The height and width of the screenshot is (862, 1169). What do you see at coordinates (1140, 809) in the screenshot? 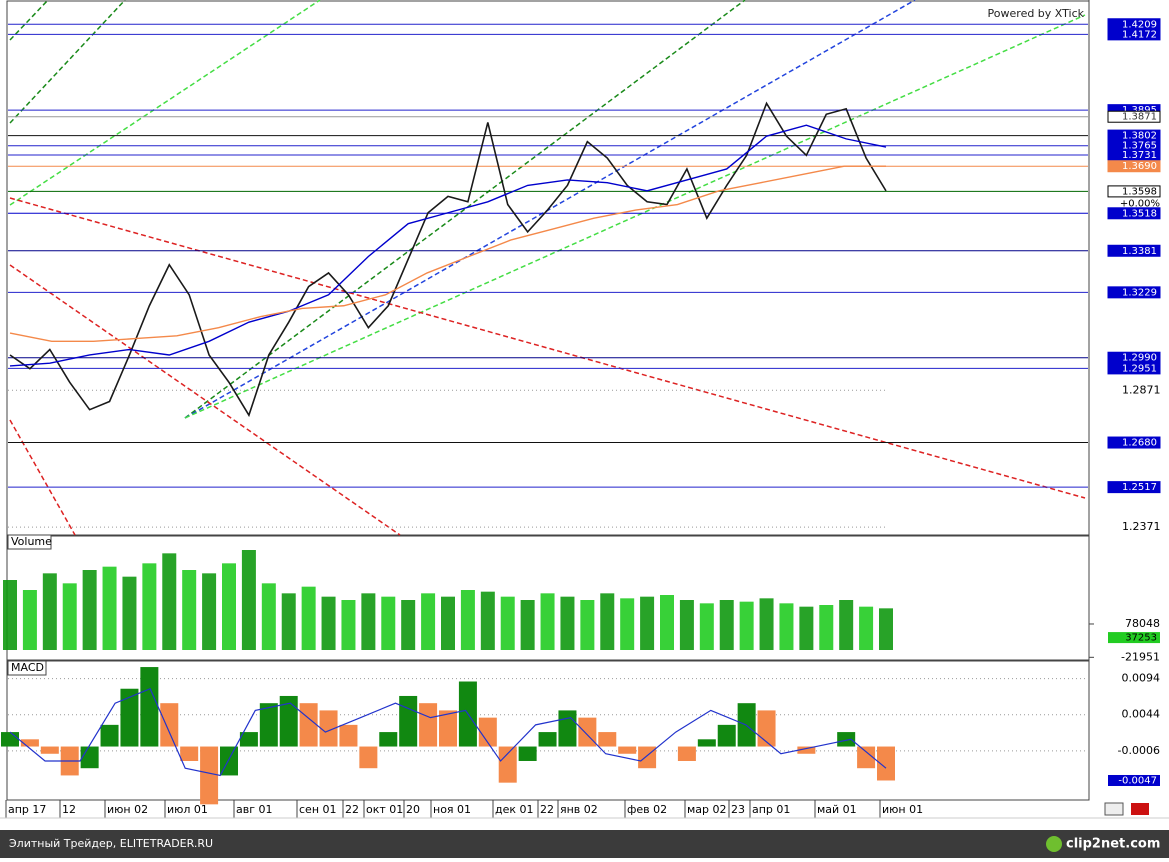
I see `exit-button` at bounding box center [1140, 809].